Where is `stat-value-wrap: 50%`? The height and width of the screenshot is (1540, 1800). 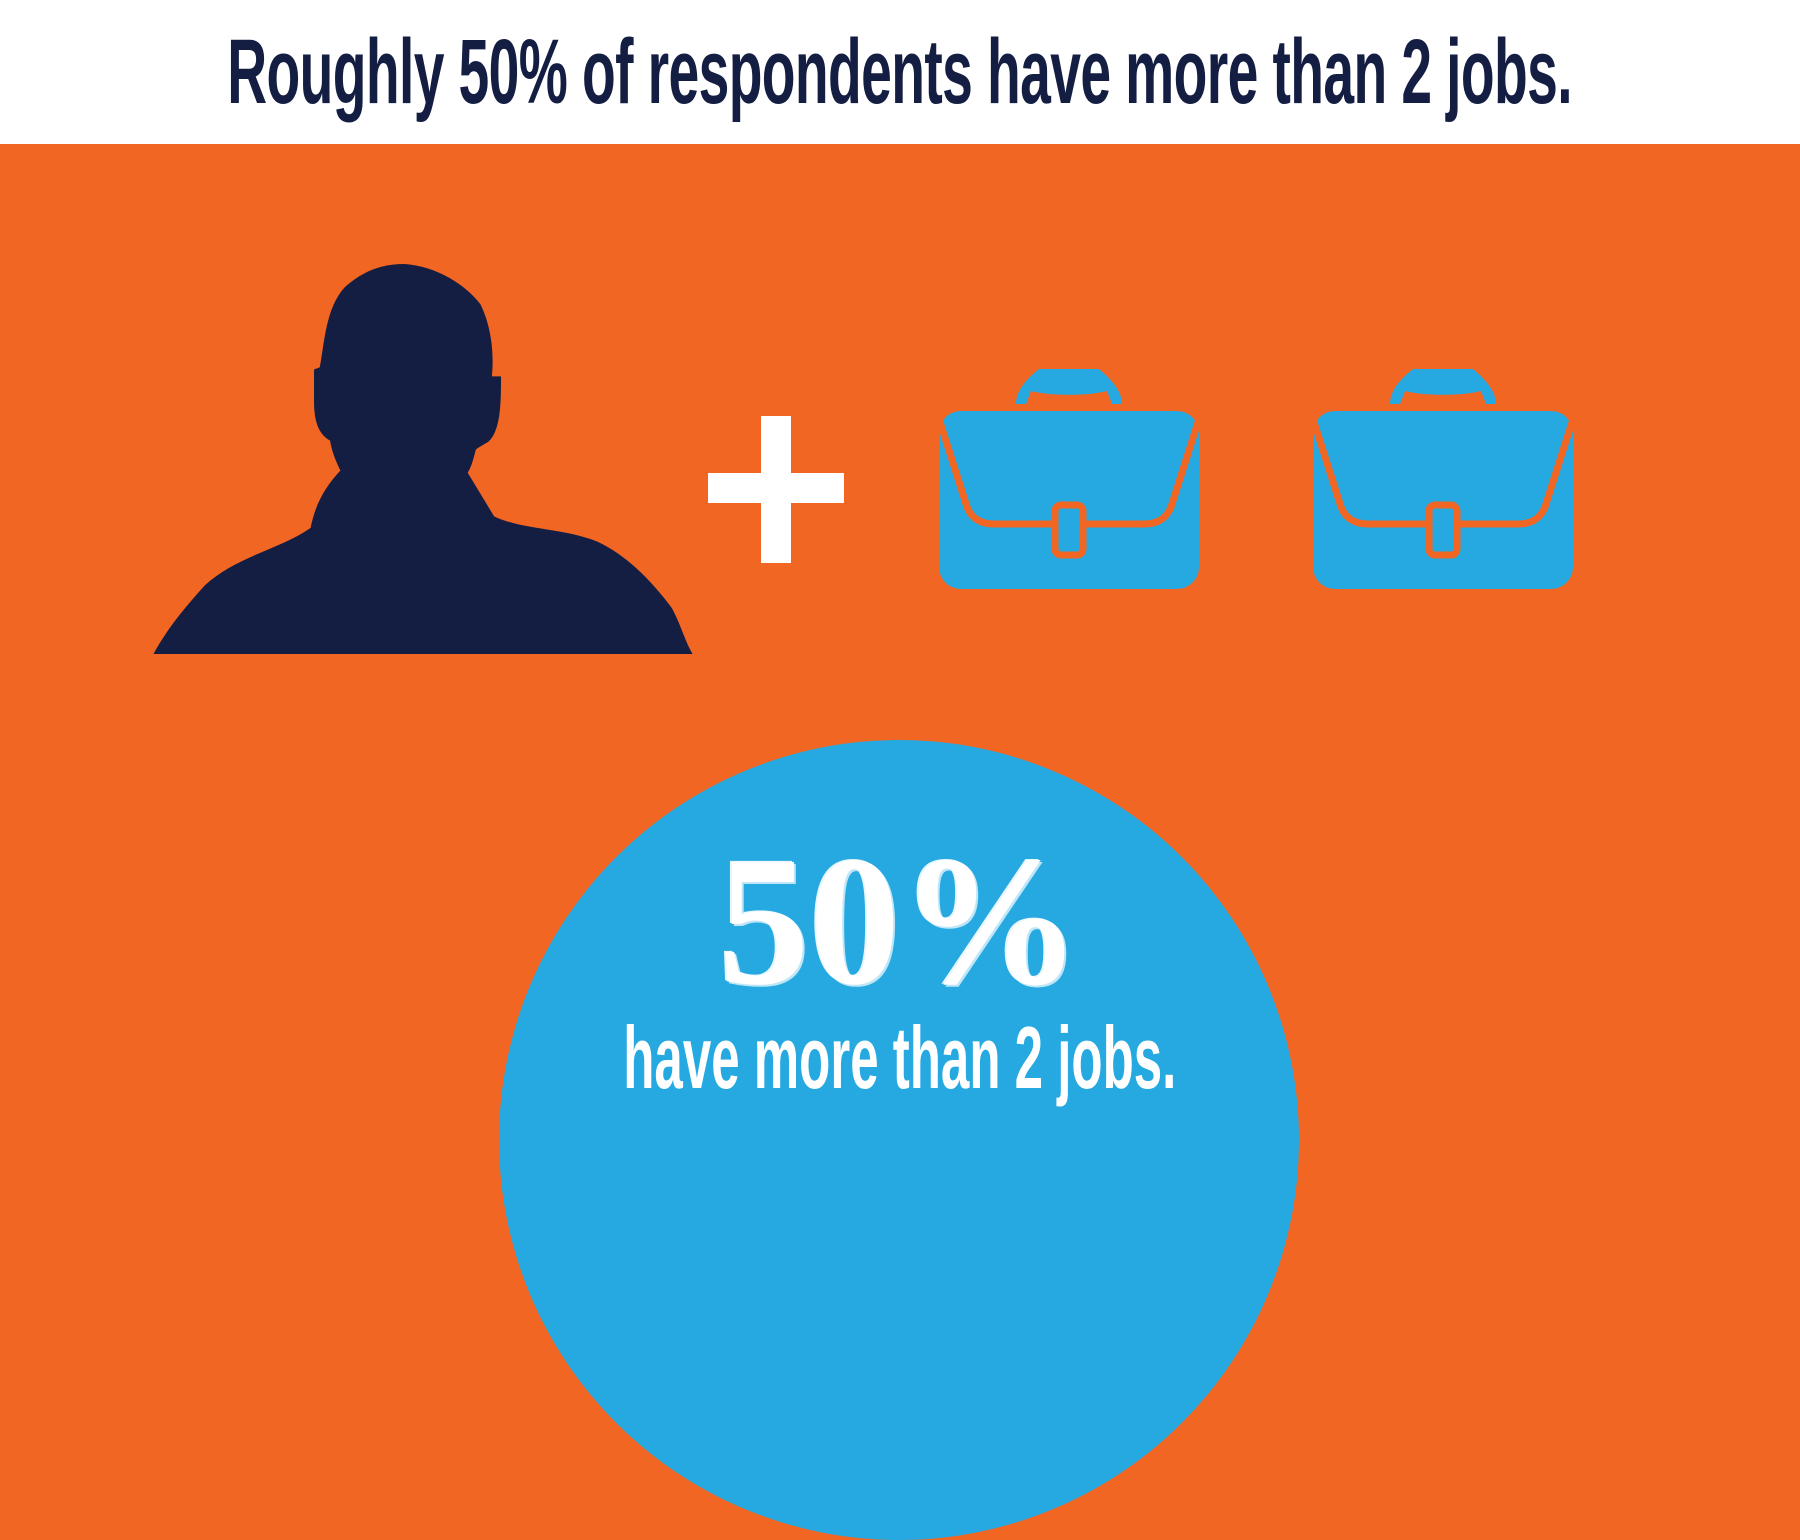 stat-value-wrap: 50% is located at coordinates (900, 921).